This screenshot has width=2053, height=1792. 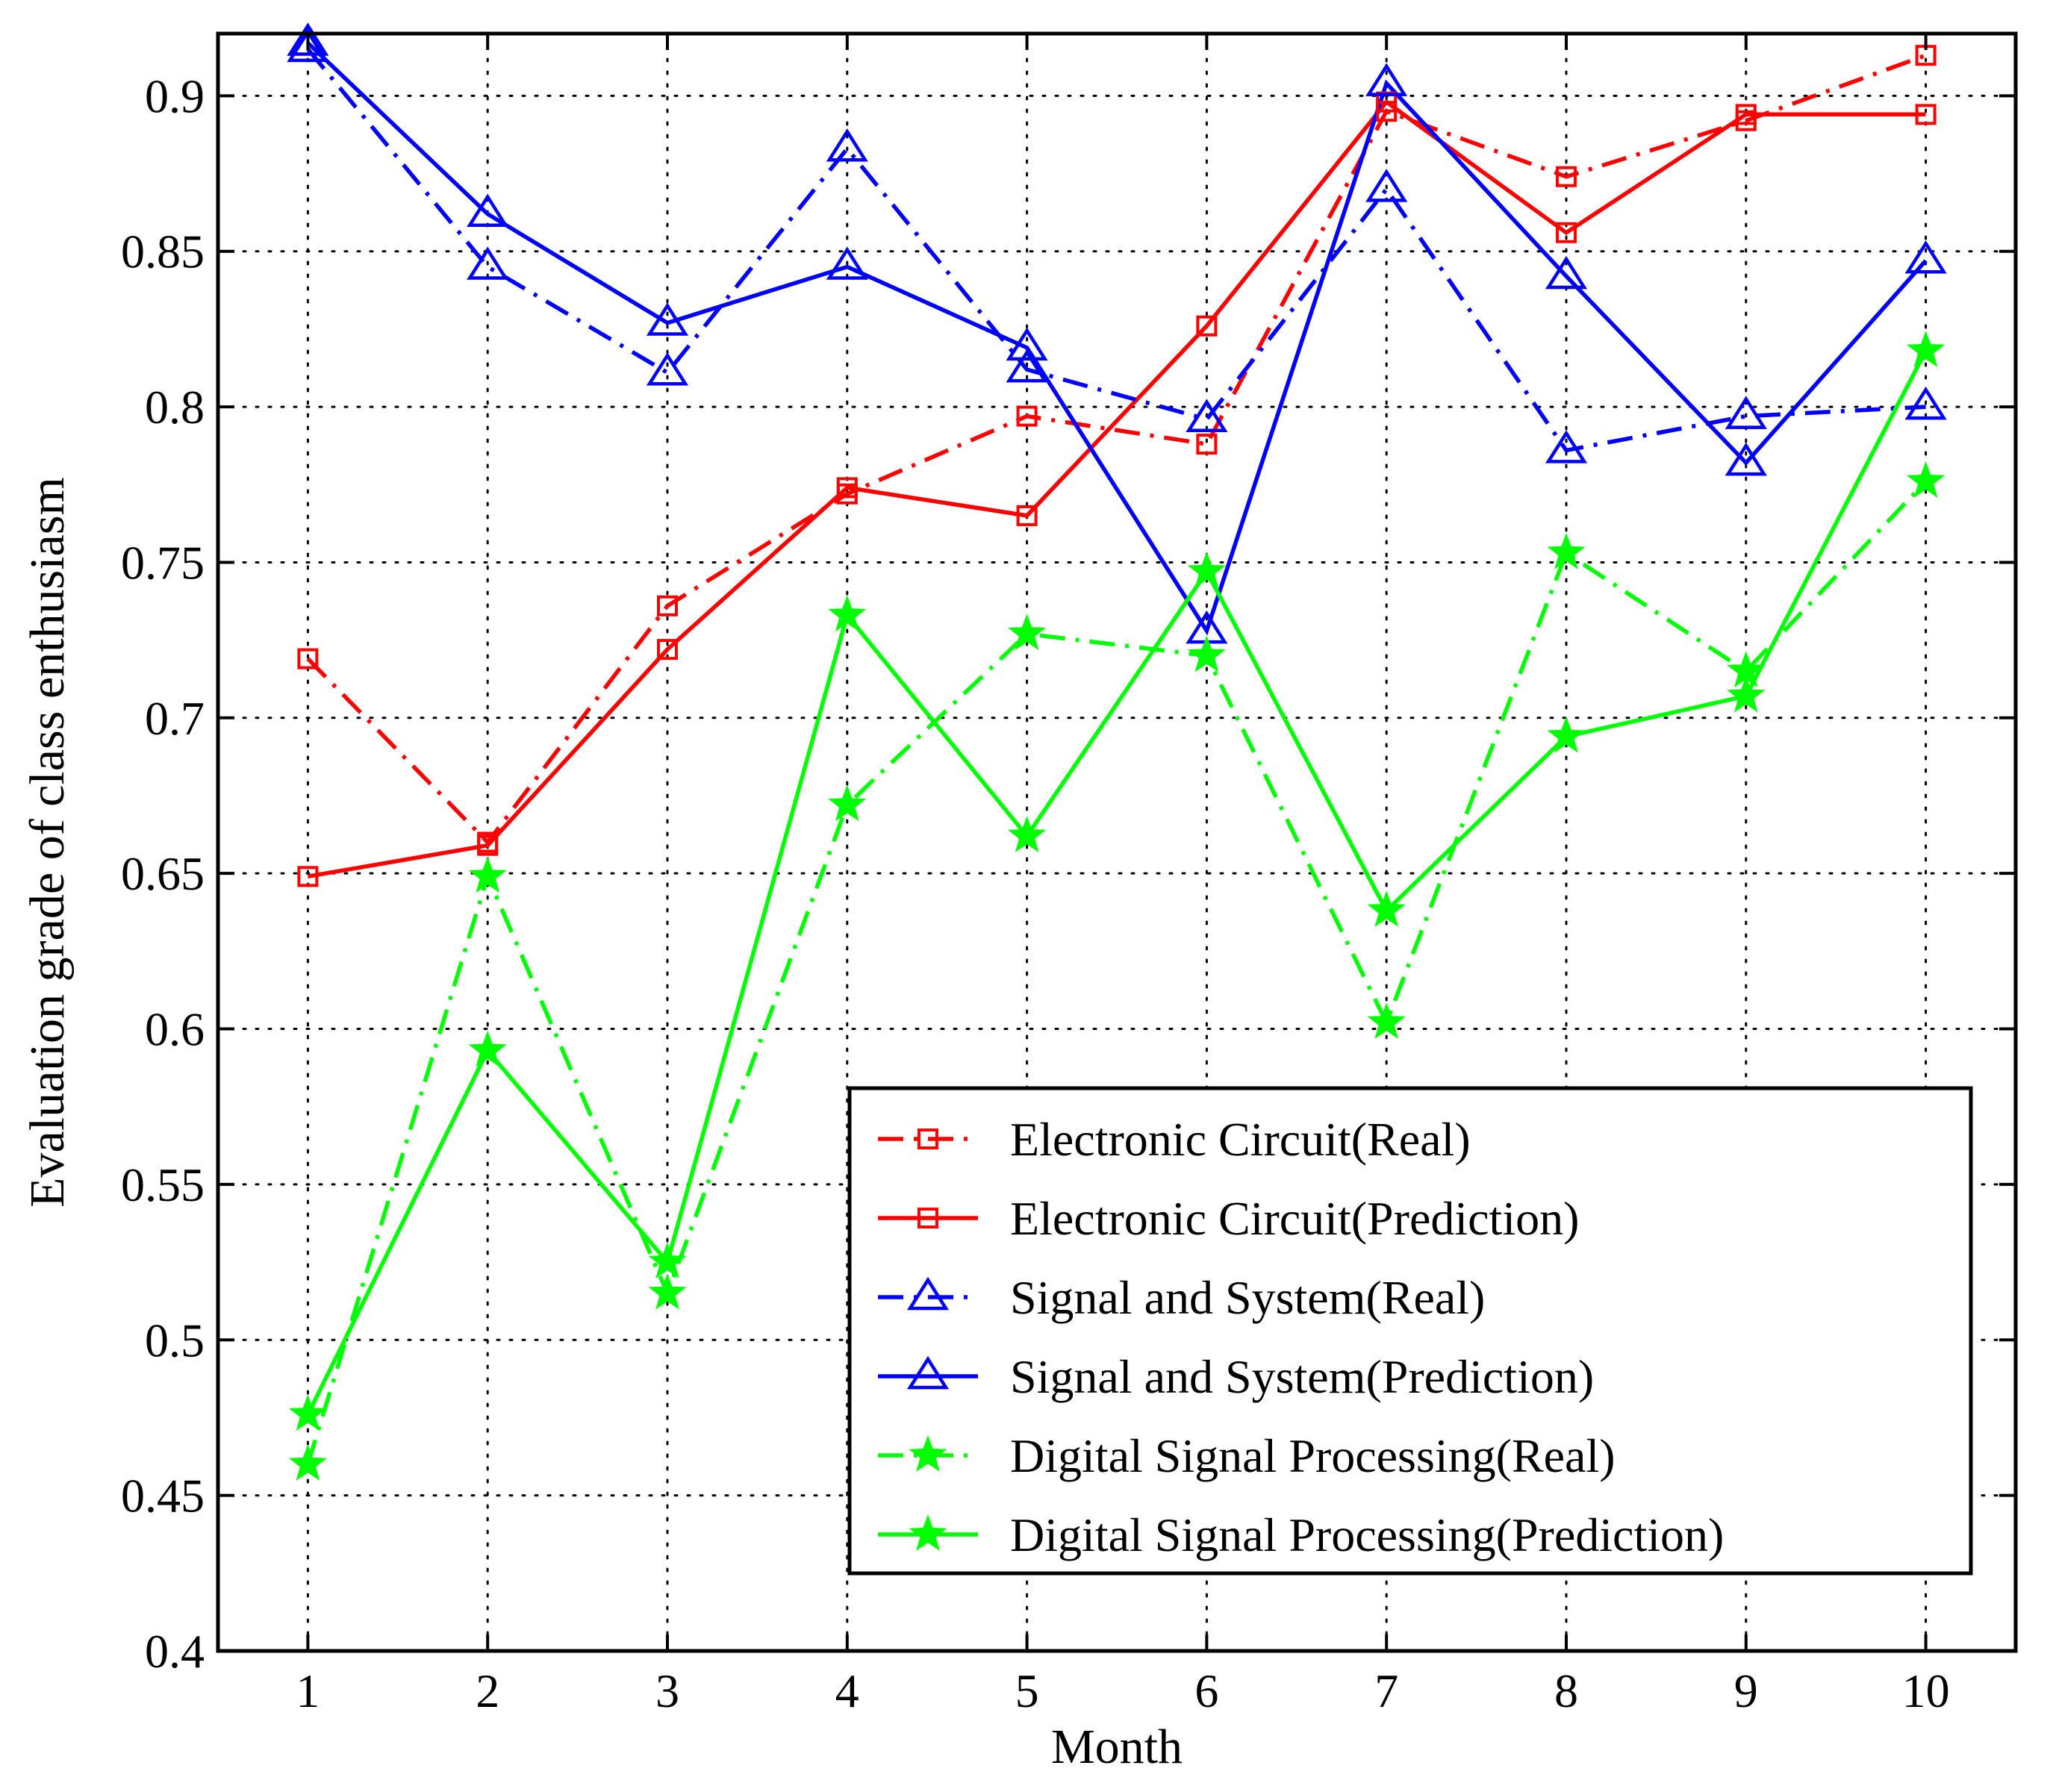 I want to click on y-tick-label: 0.75, so click(x=163, y=562).